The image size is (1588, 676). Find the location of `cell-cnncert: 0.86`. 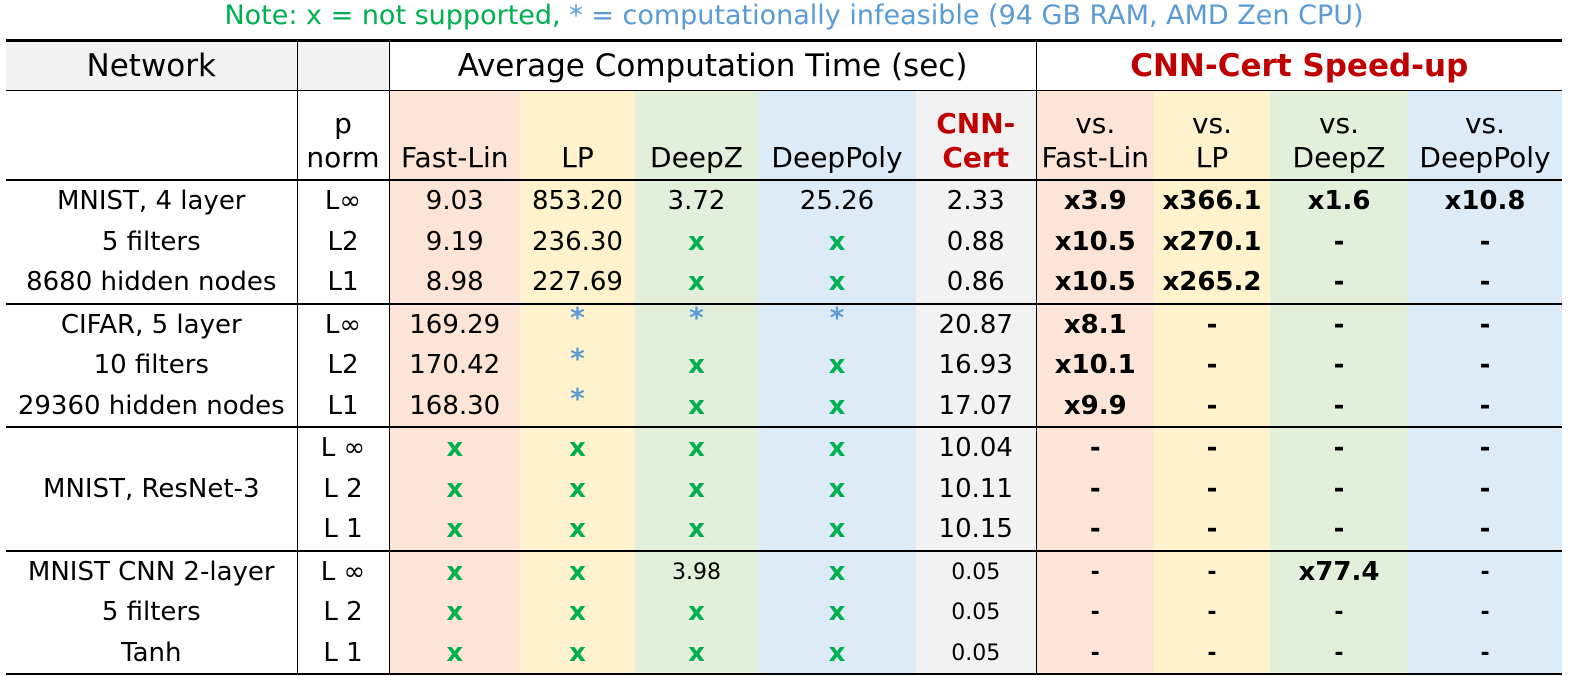

cell-cnncert: 0.86 is located at coordinates (976, 283).